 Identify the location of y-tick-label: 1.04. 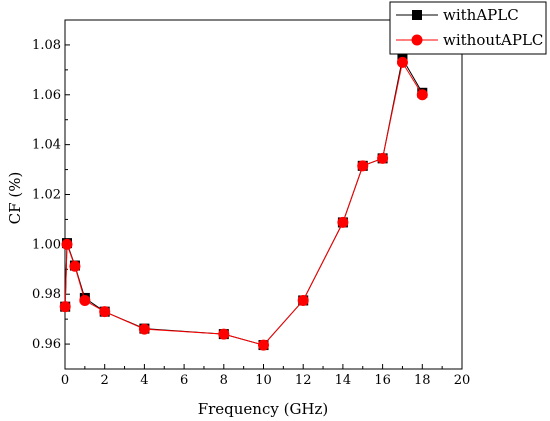
(46, 145).